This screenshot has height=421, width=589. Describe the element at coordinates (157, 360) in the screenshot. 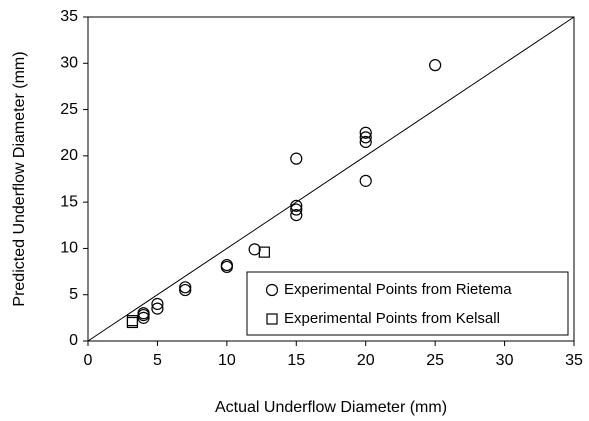

I see `x-tick-label: 5` at that location.